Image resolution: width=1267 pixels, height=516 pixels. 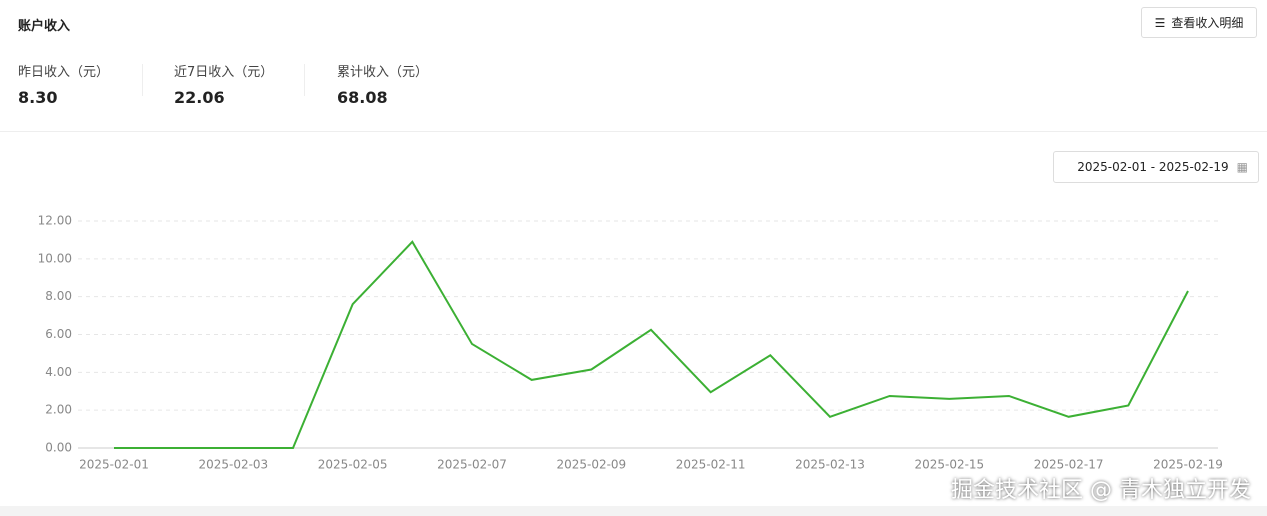 What do you see at coordinates (199, 97) in the screenshot?
I see `stat-value: 22.06` at bounding box center [199, 97].